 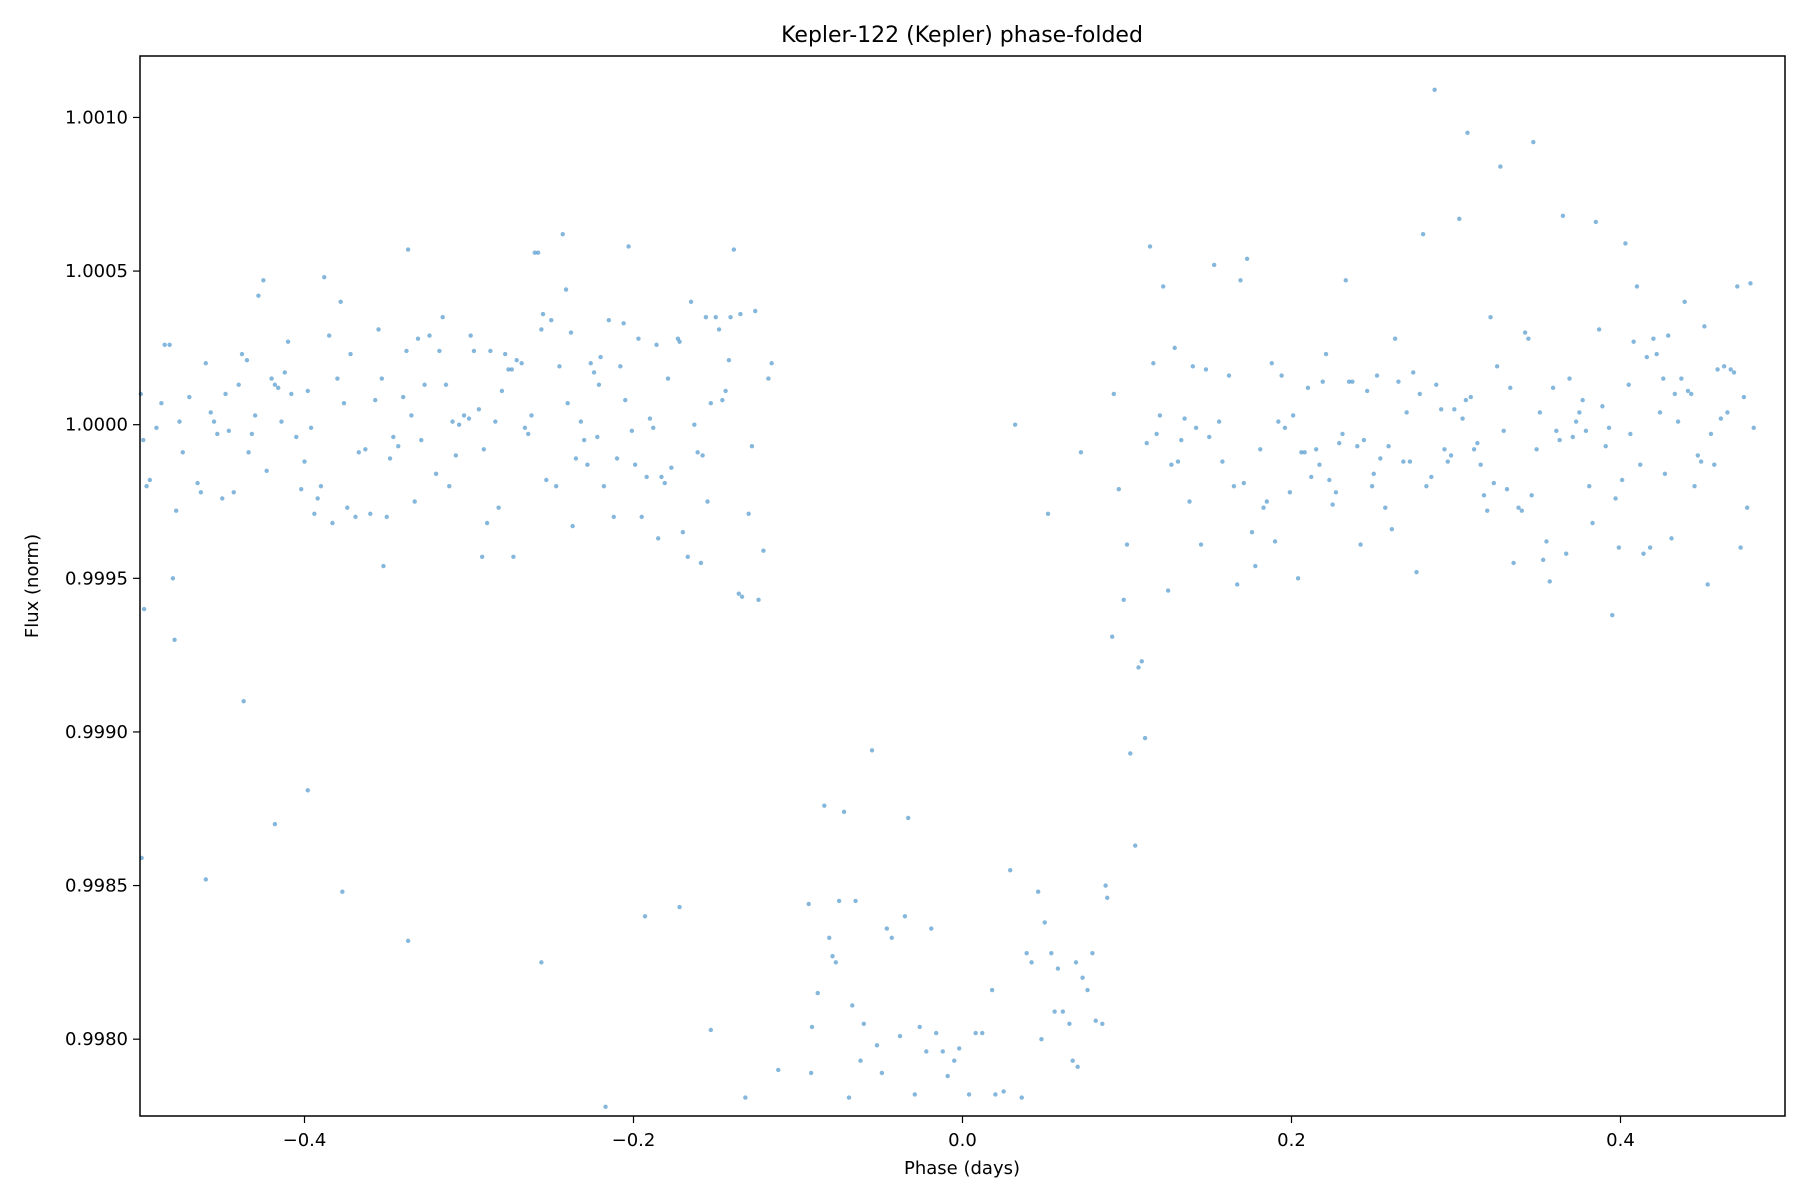 What do you see at coordinates (962, 1140) in the screenshot?
I see `x-tick-label: 0.0` at bounding box center [962, 1140].